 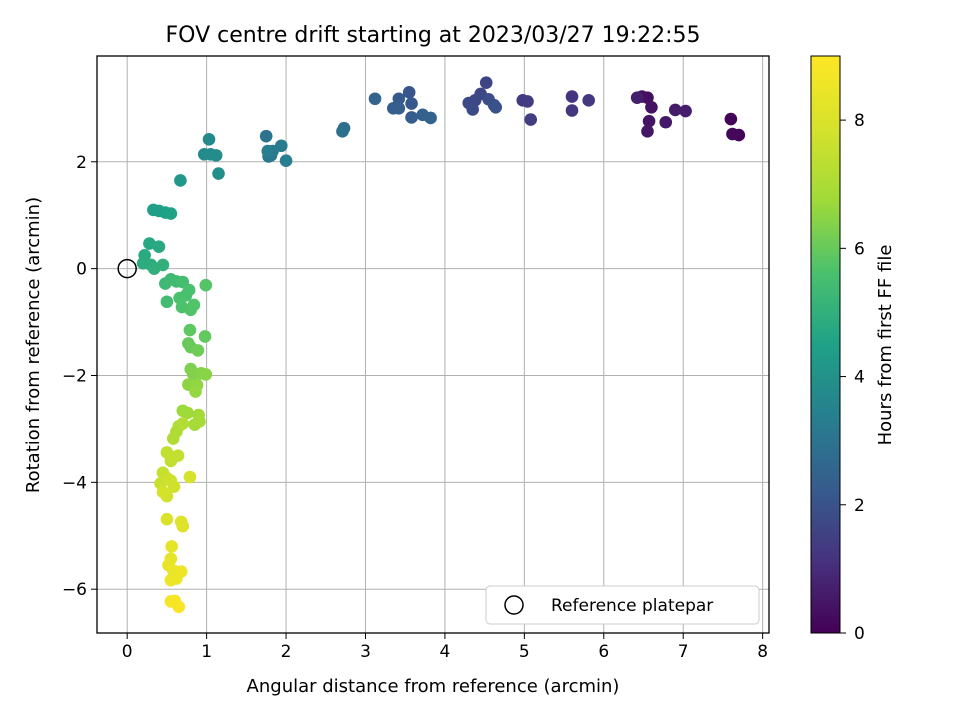 What do you see at coordinates (127, 652) in the screenshot?
I see `x-tick-label: 0` at bounding box center [127, 652].